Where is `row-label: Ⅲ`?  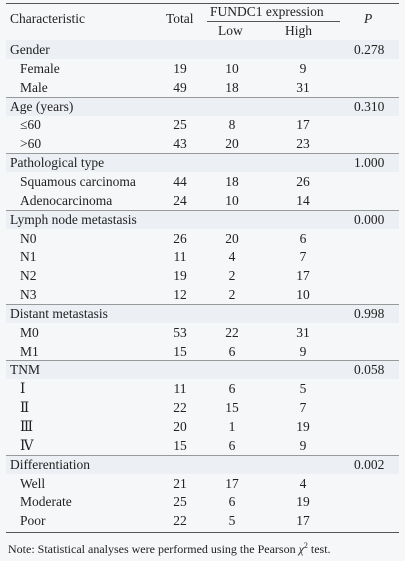
row-label: Ⅲ is located at coordinates (27, 426).